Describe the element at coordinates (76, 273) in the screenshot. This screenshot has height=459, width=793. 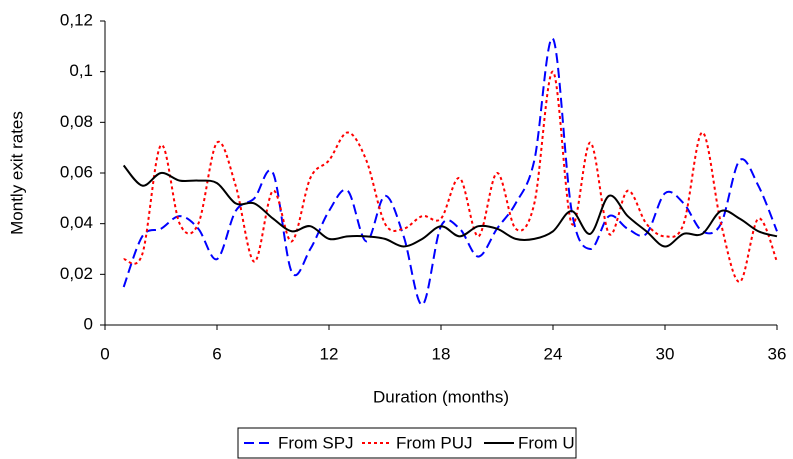
I see `y-tick-label: 0,02` at that location.